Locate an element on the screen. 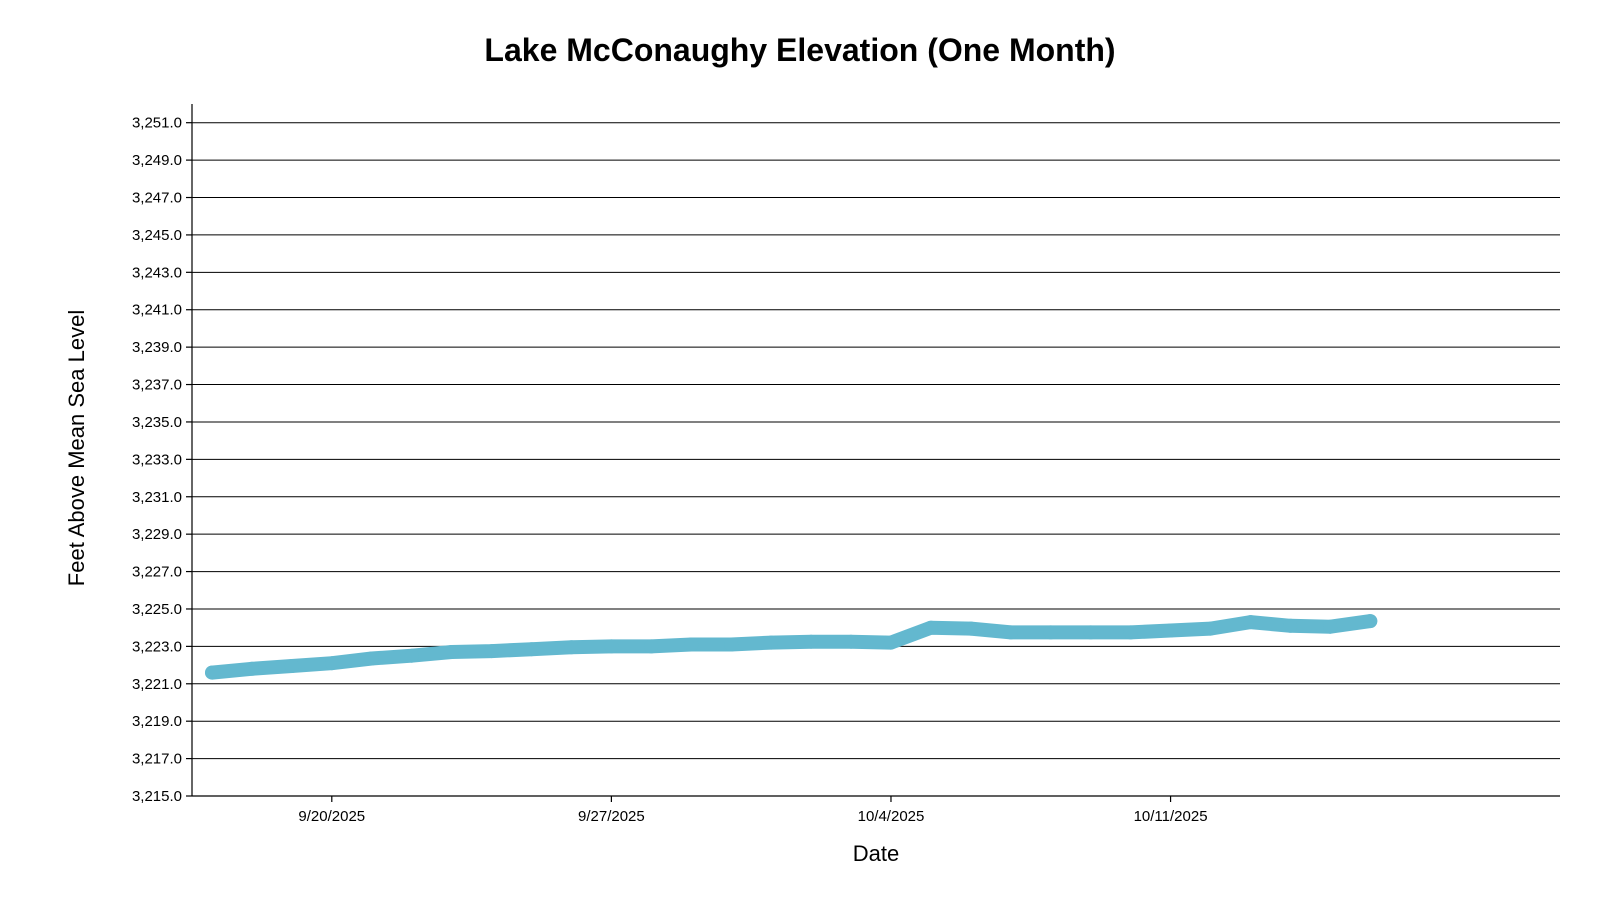  y-tick-label: 3,219.0 is located at coordinates (157, 721).